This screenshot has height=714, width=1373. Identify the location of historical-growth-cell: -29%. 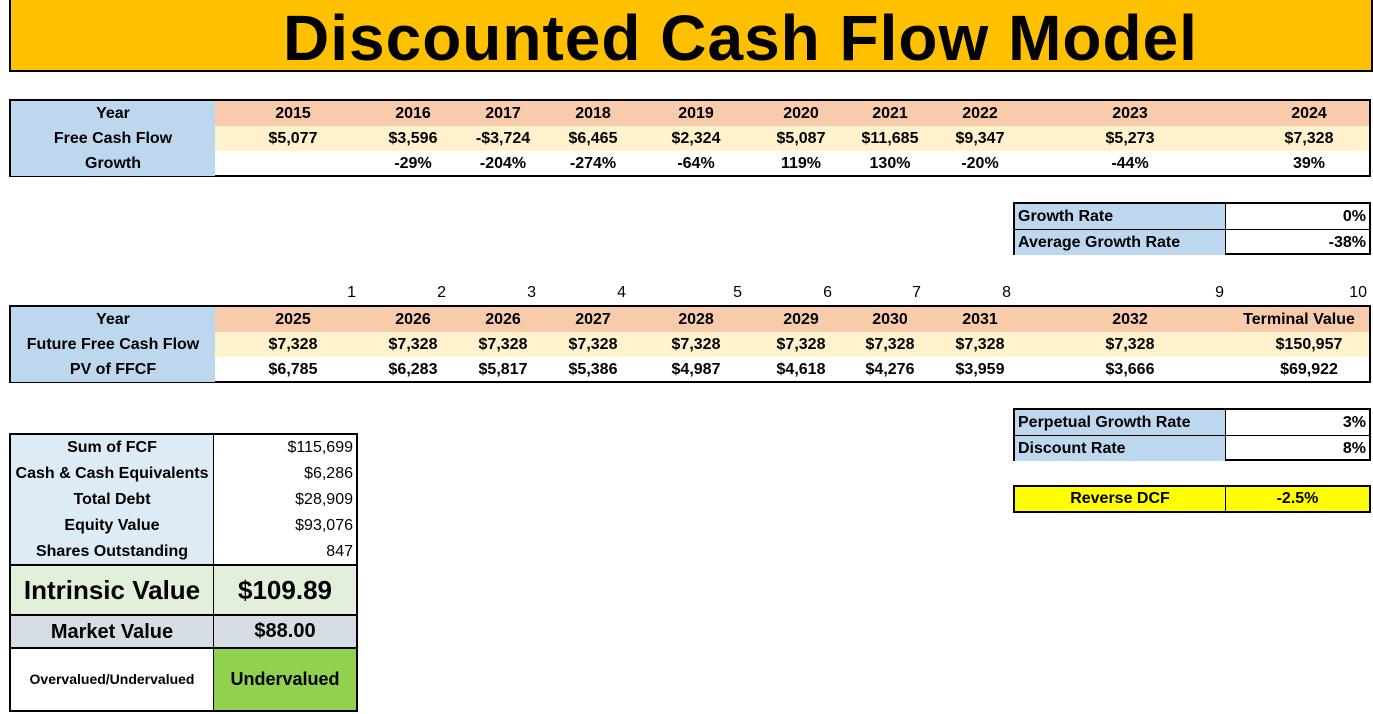
(413, 163).